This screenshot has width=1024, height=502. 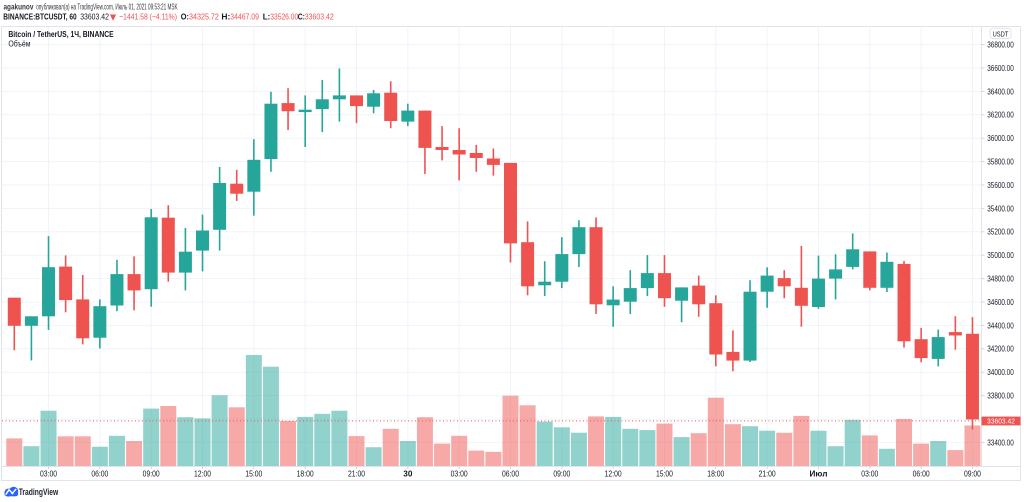 I want to click on svg-text: Июл, so click(x=819, y=473).